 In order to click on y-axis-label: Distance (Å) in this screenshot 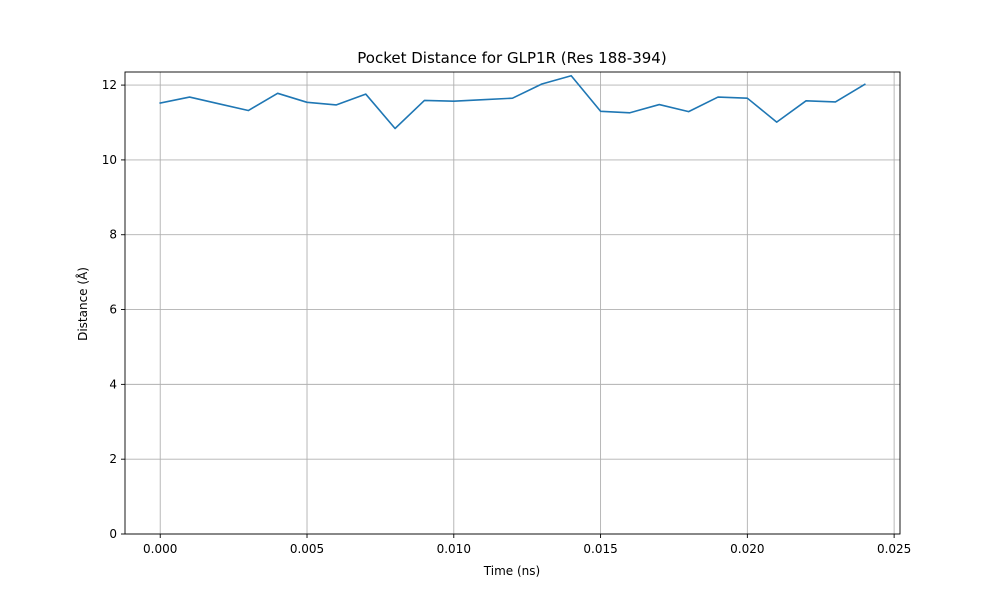, I will do `click(82, 304)`.